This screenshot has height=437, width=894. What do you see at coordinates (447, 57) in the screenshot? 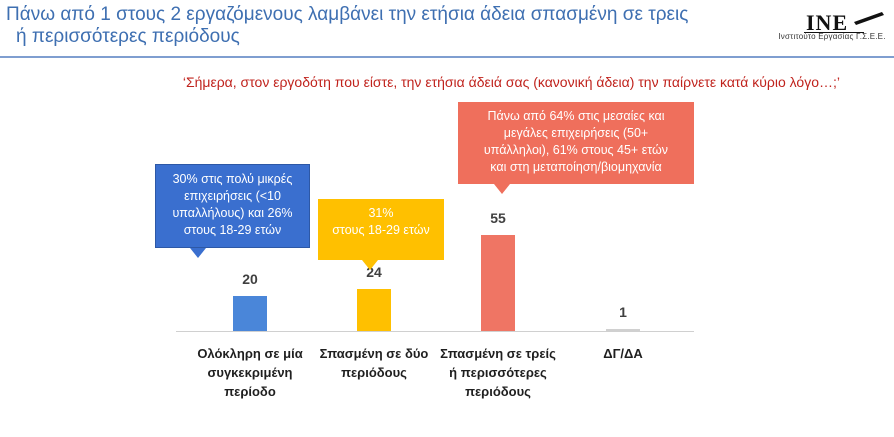
I see `title-divider` at bounding box center [447, 57].